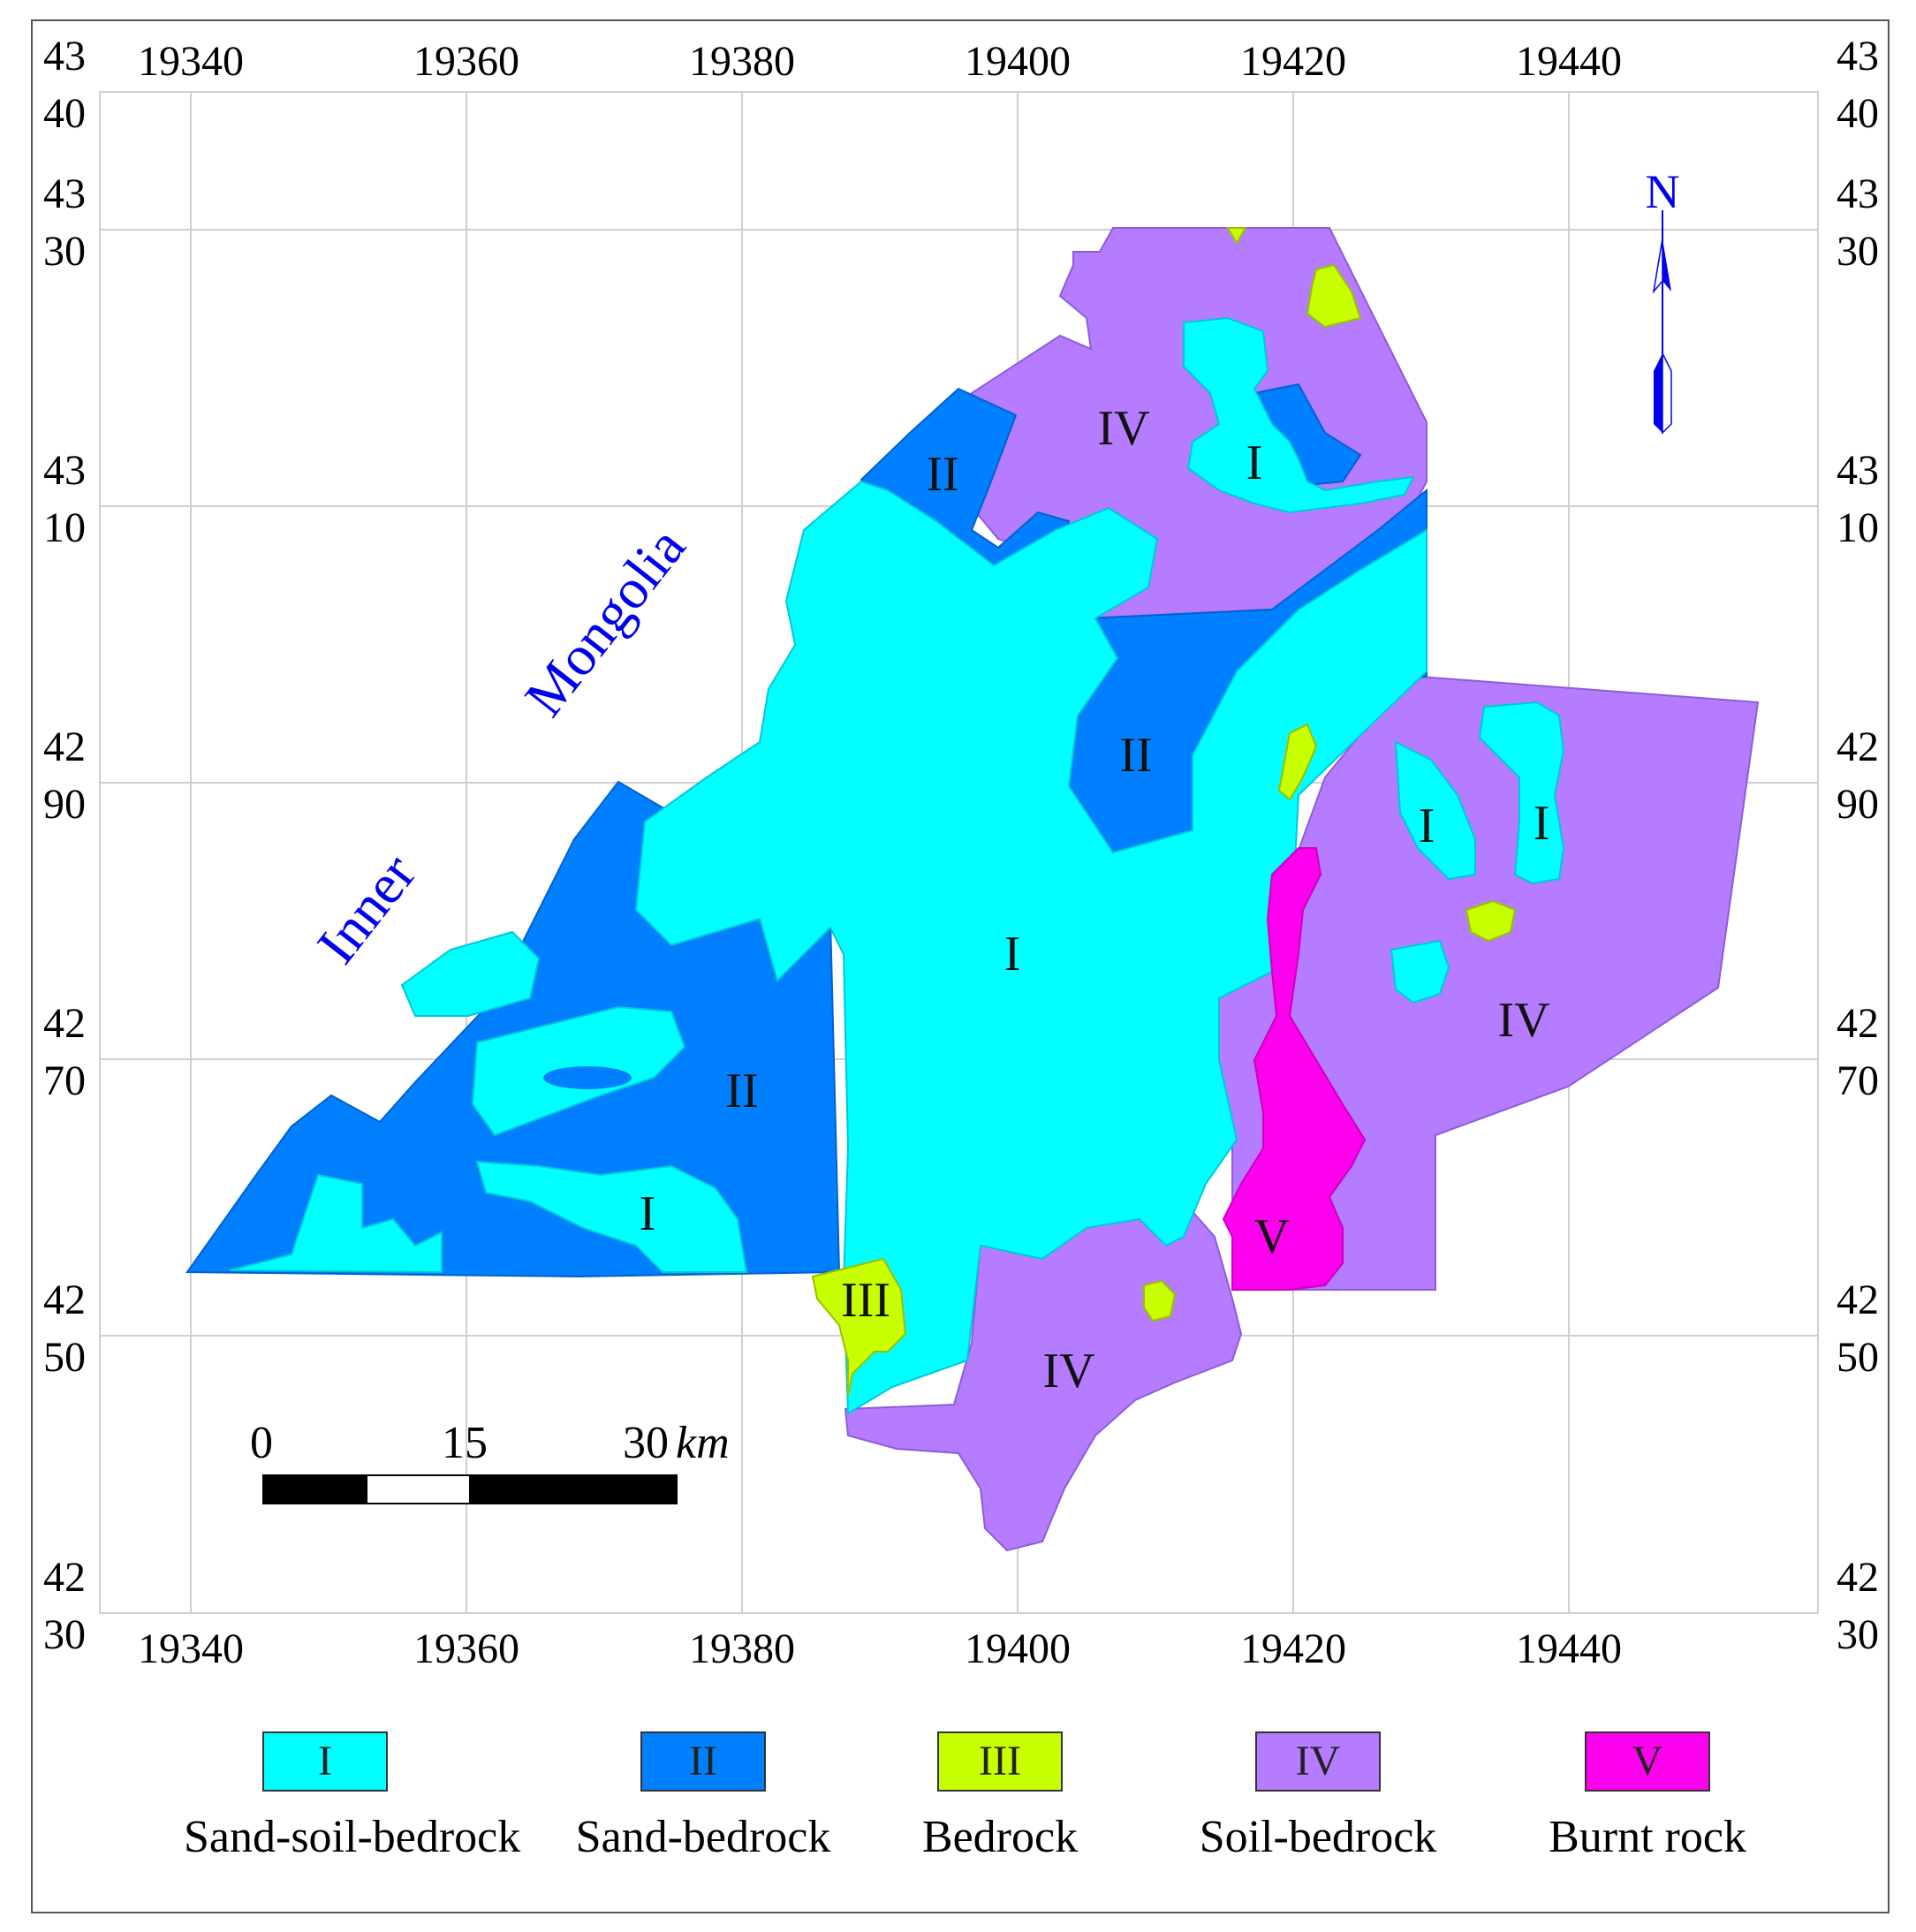 The image size is (1916, 1932). Describe the element at coordinates (1647, 1762) in the screenshot. I see `legend-swatch: V` at that location.